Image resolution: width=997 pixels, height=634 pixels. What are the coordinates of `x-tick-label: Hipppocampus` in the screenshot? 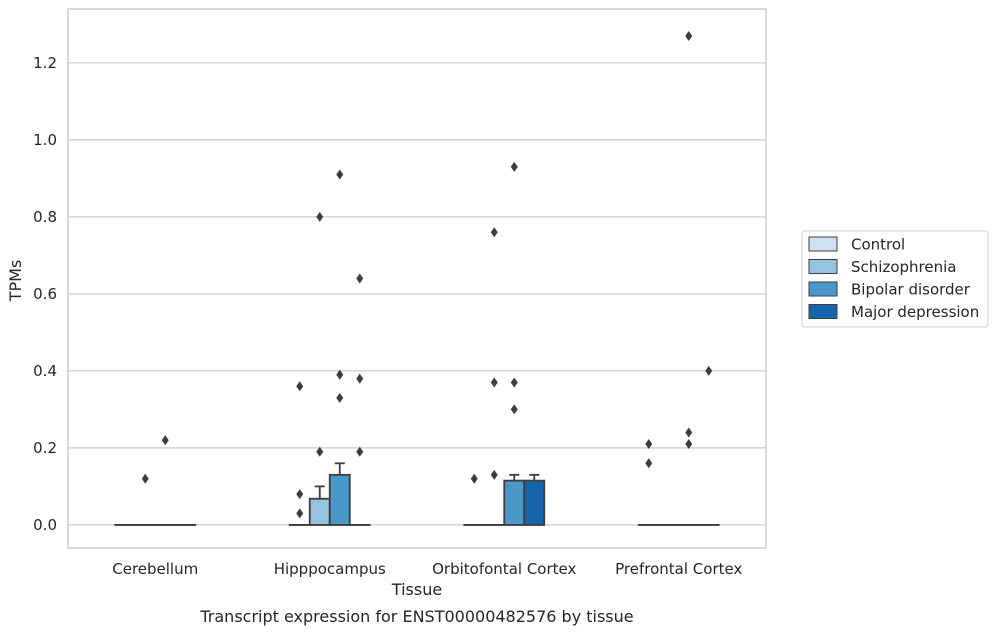 It's located at (330, 569).